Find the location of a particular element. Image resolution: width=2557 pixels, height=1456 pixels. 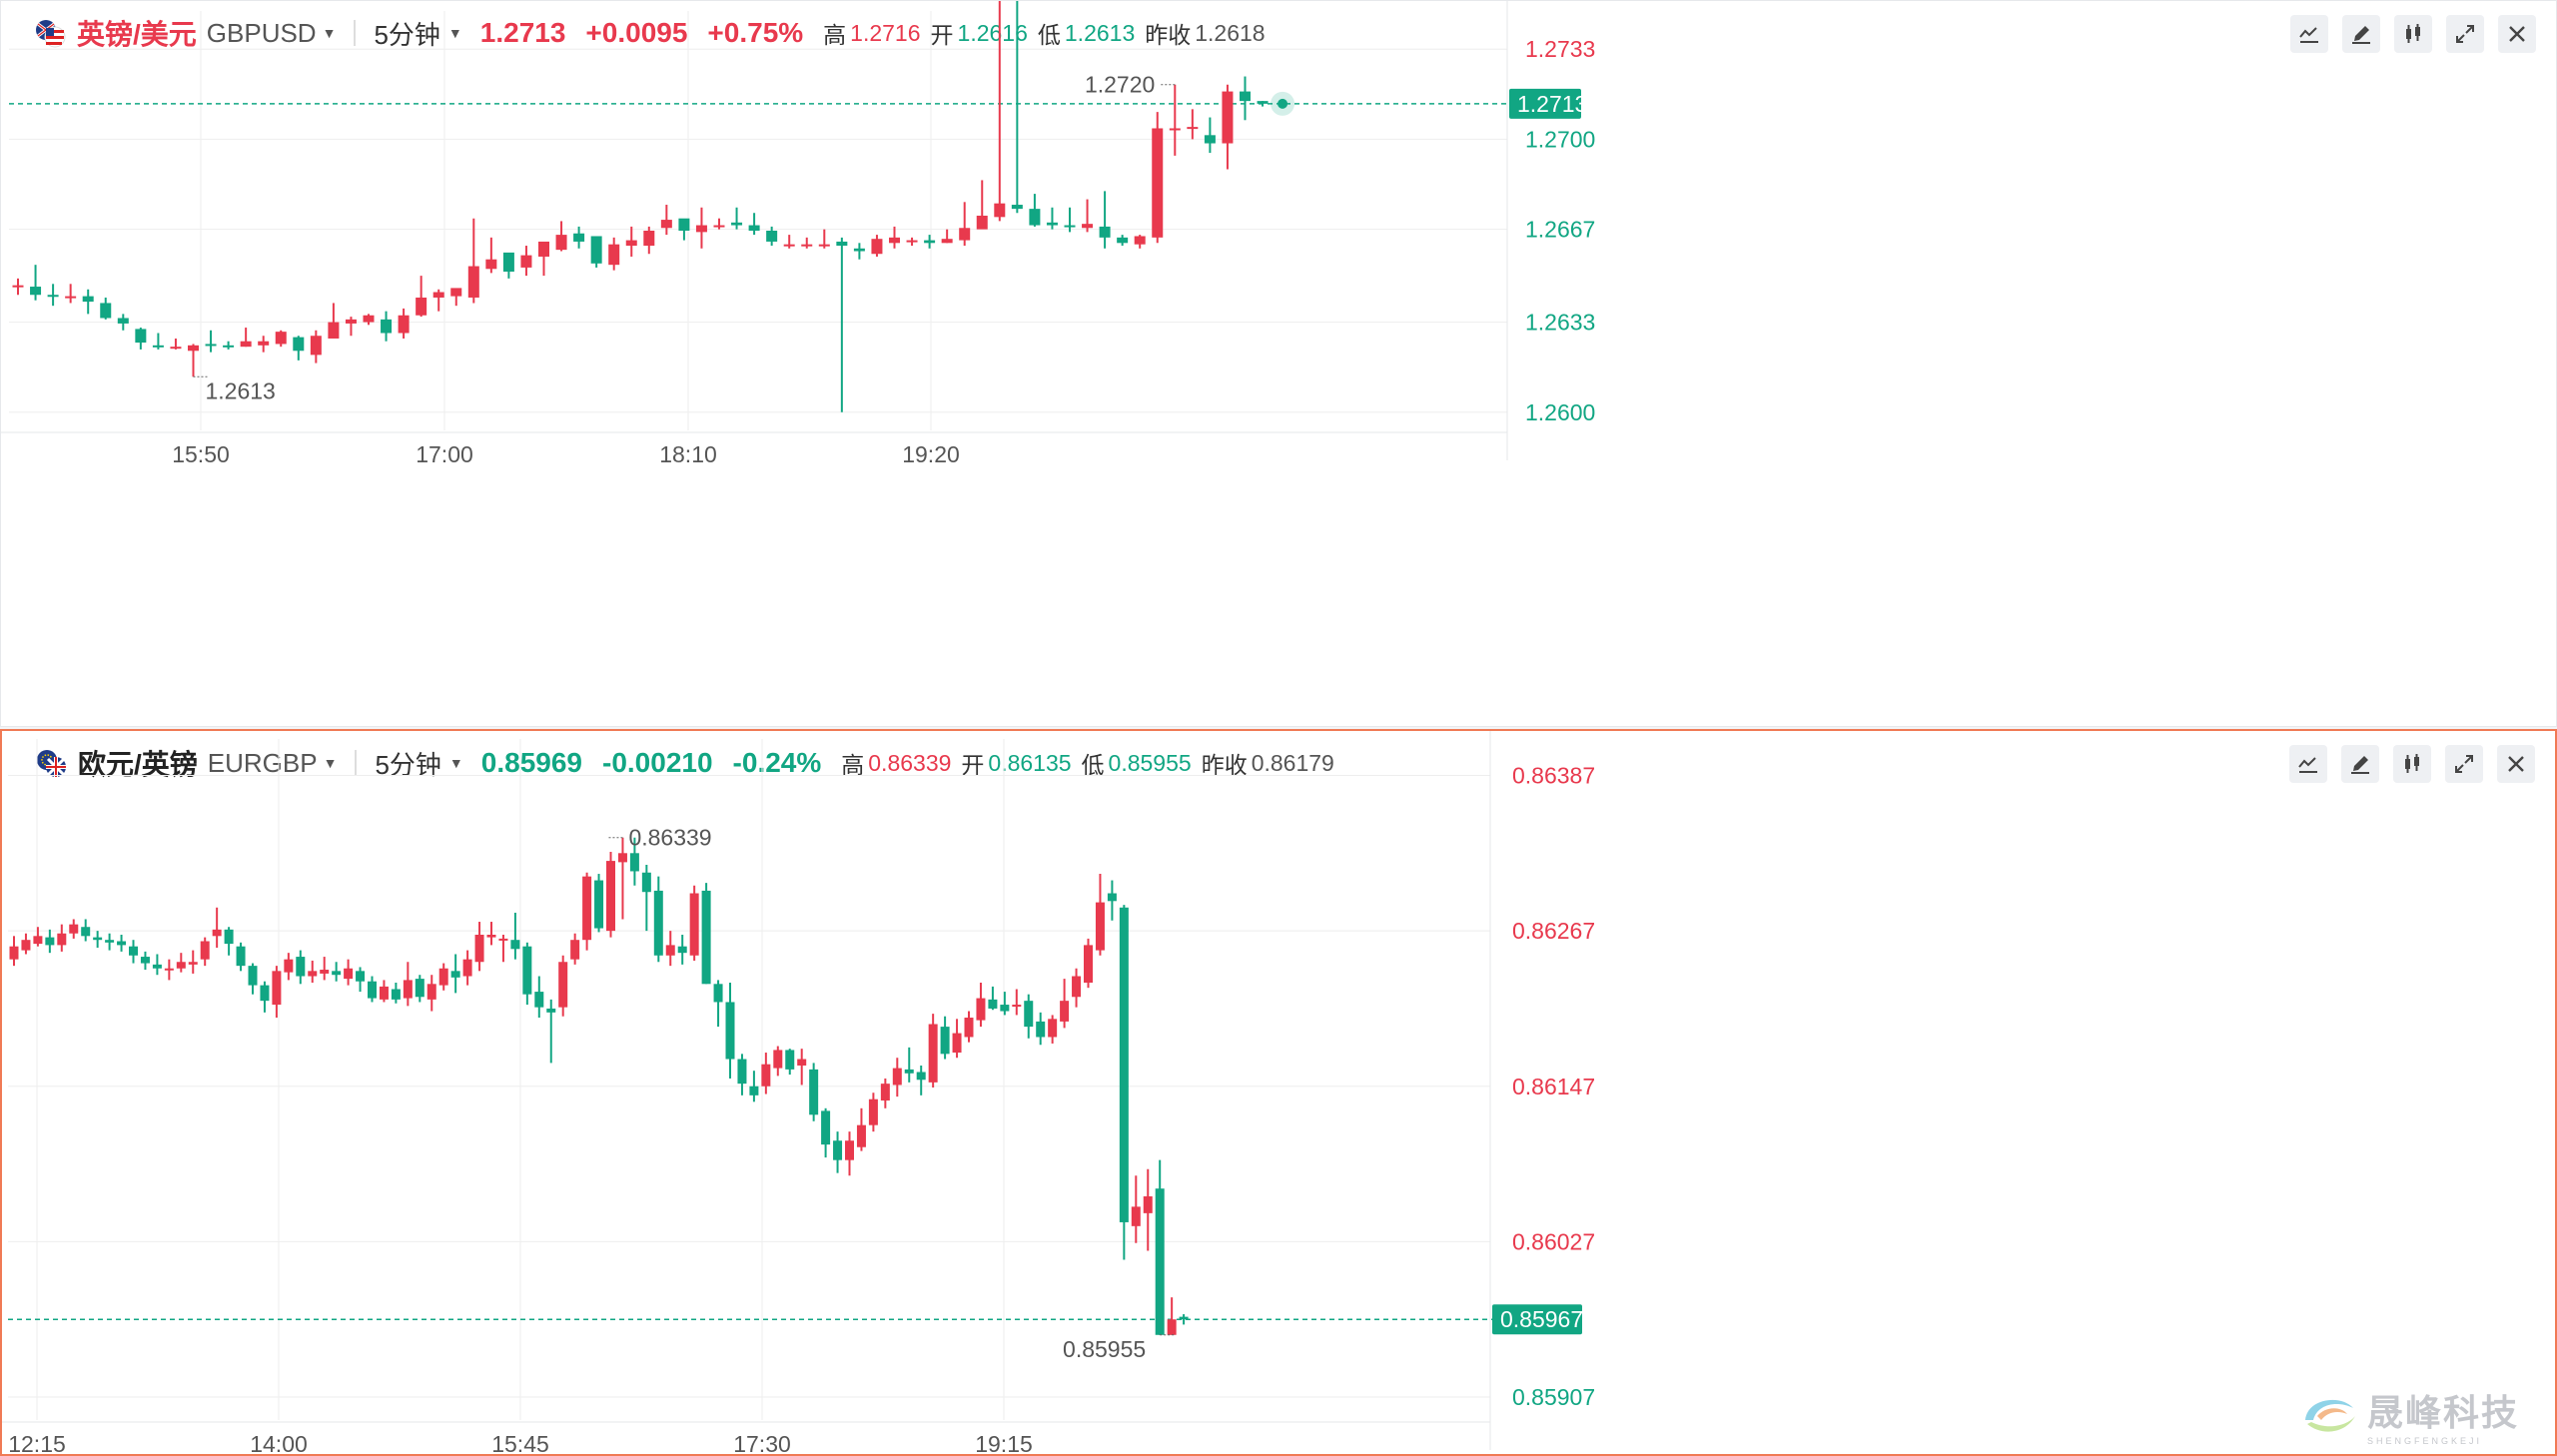

low-label: 低 is located at coordinates (1093, 765).